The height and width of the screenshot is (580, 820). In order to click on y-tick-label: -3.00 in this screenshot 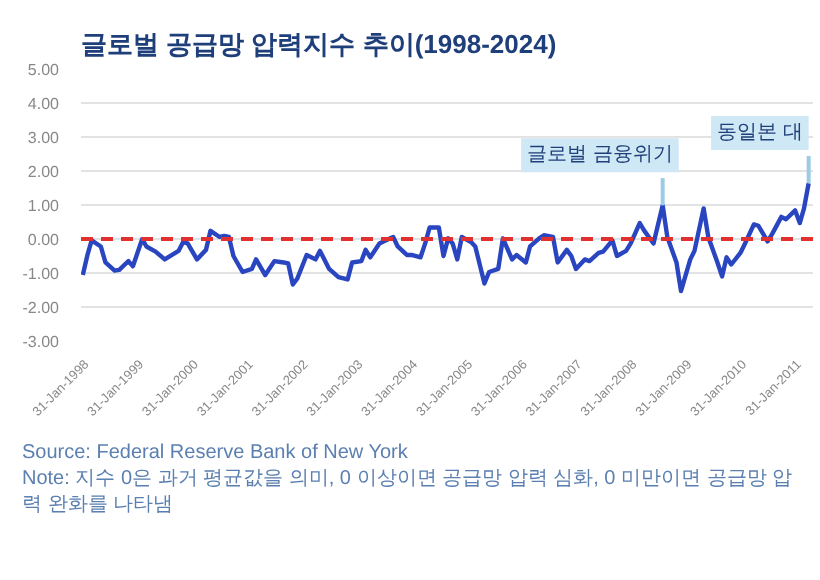, I will do `click(41, 342)`.